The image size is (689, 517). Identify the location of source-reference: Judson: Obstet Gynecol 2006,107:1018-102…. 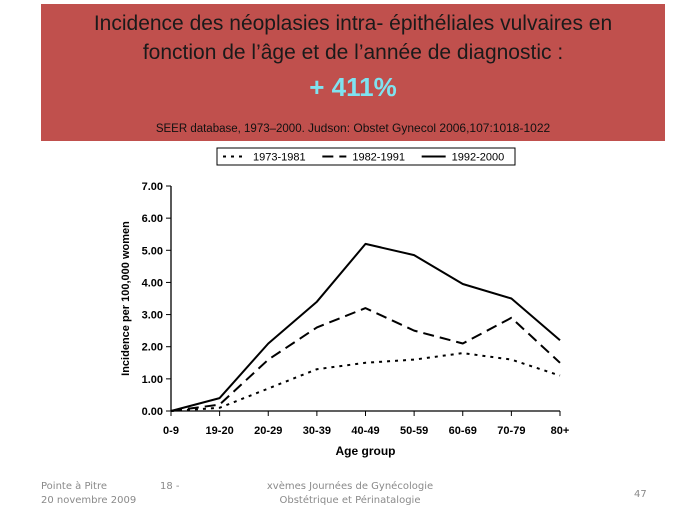
(429, 128).